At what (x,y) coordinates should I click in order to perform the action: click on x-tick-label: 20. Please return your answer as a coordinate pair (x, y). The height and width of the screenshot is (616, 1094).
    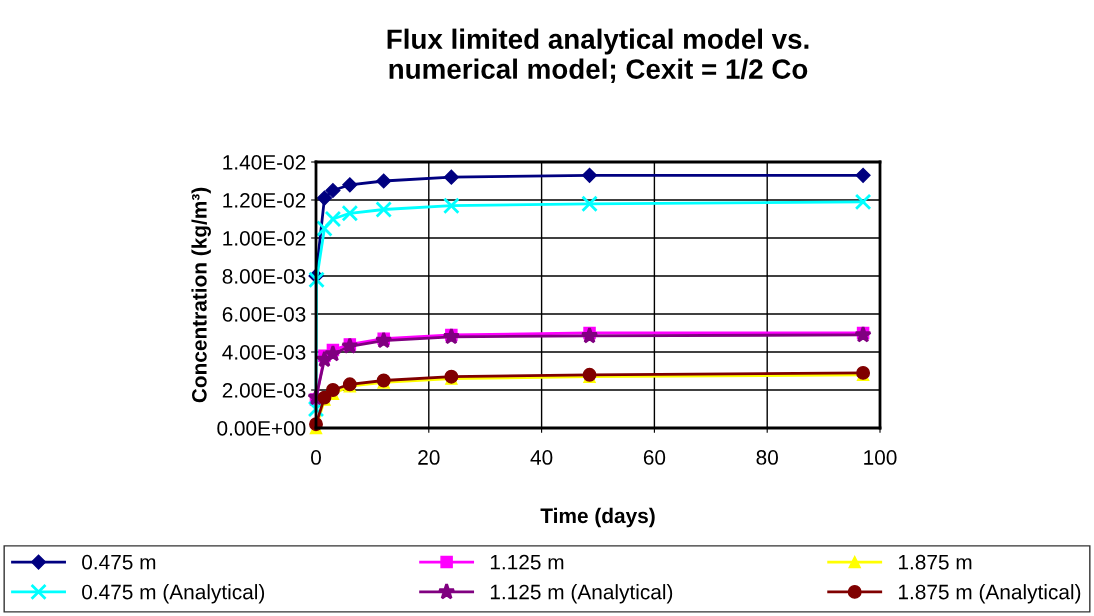
    Looking at the image, I should click on (429, 457).